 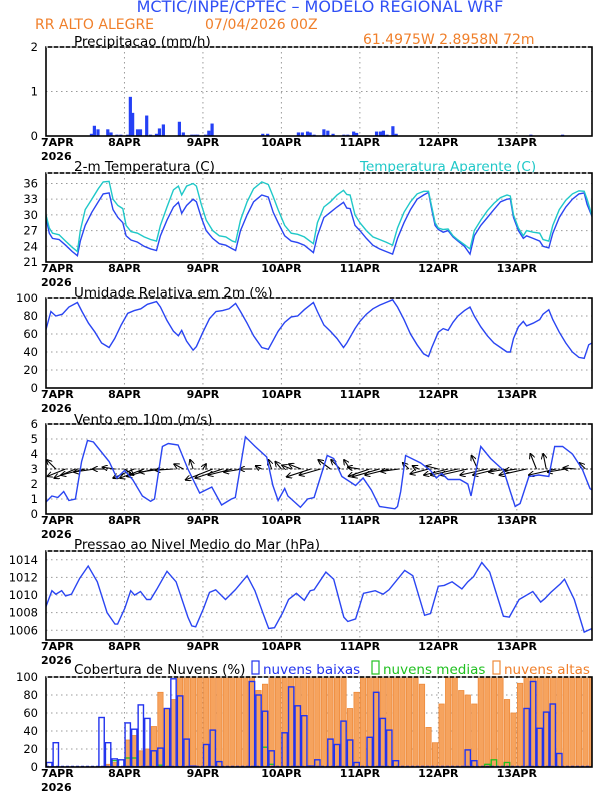 What do you see at coordinates (34, 469) in the screenshot?
I see `y-tick-label: 3` at bounding box center [34, 469].